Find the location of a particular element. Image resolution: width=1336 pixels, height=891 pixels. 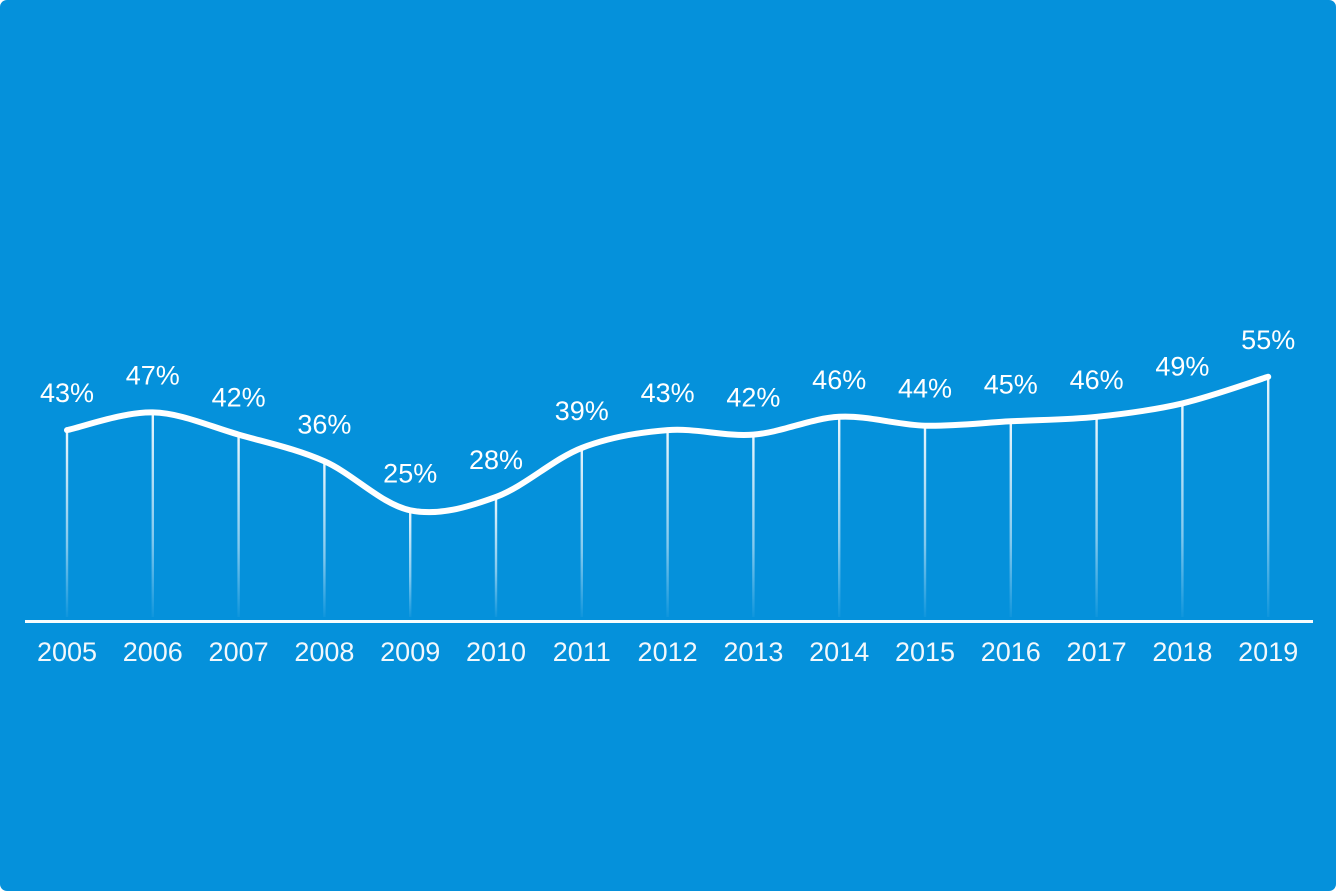

year-label: 2015 is located at coordinates (925, 652).